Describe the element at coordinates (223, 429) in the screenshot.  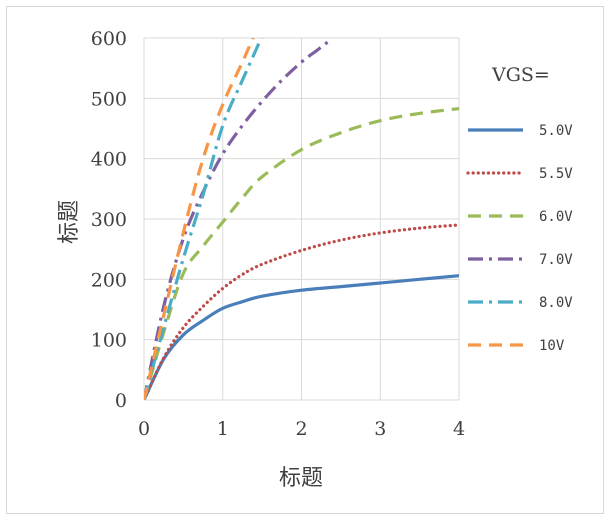
I see `x-tick-label: 1` at that location.